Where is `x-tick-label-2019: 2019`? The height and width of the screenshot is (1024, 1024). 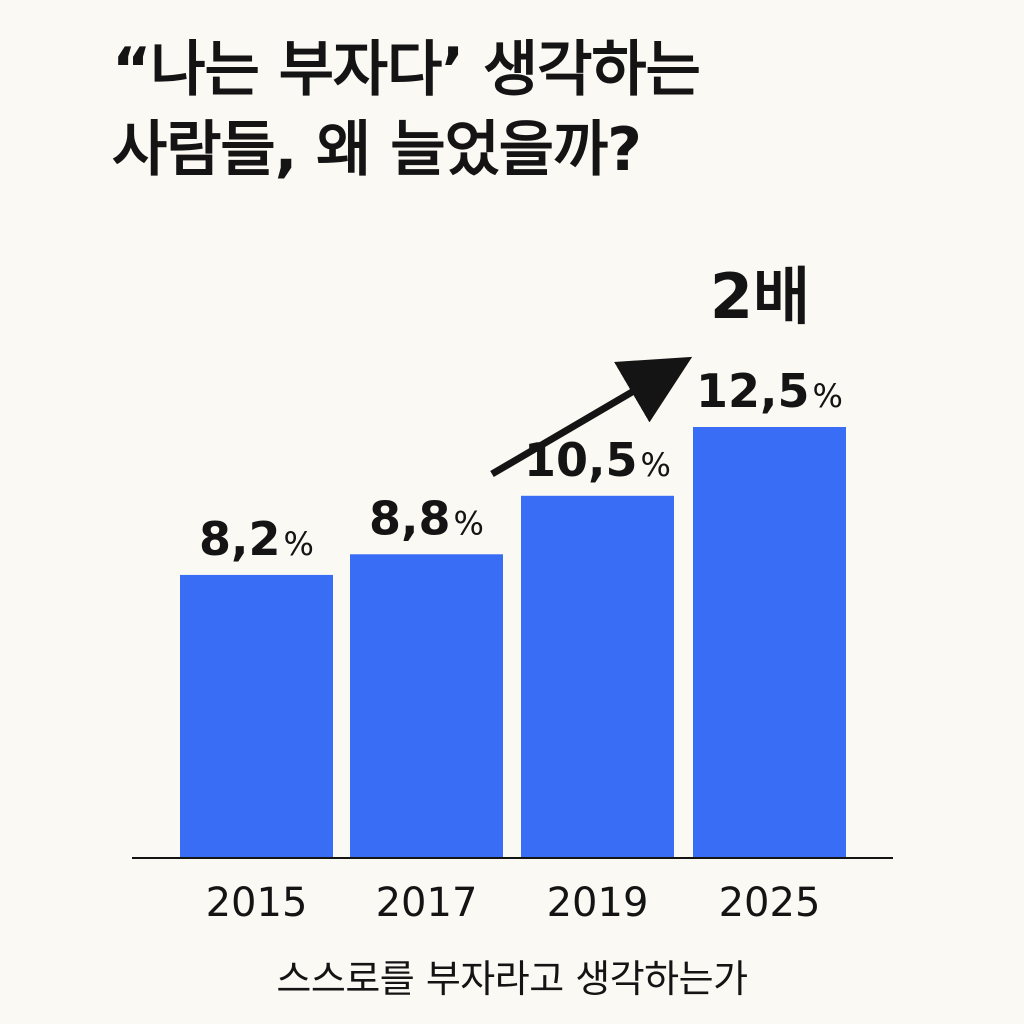 x-tick-label-2019: 2019 is located at coordinates (598, 903).